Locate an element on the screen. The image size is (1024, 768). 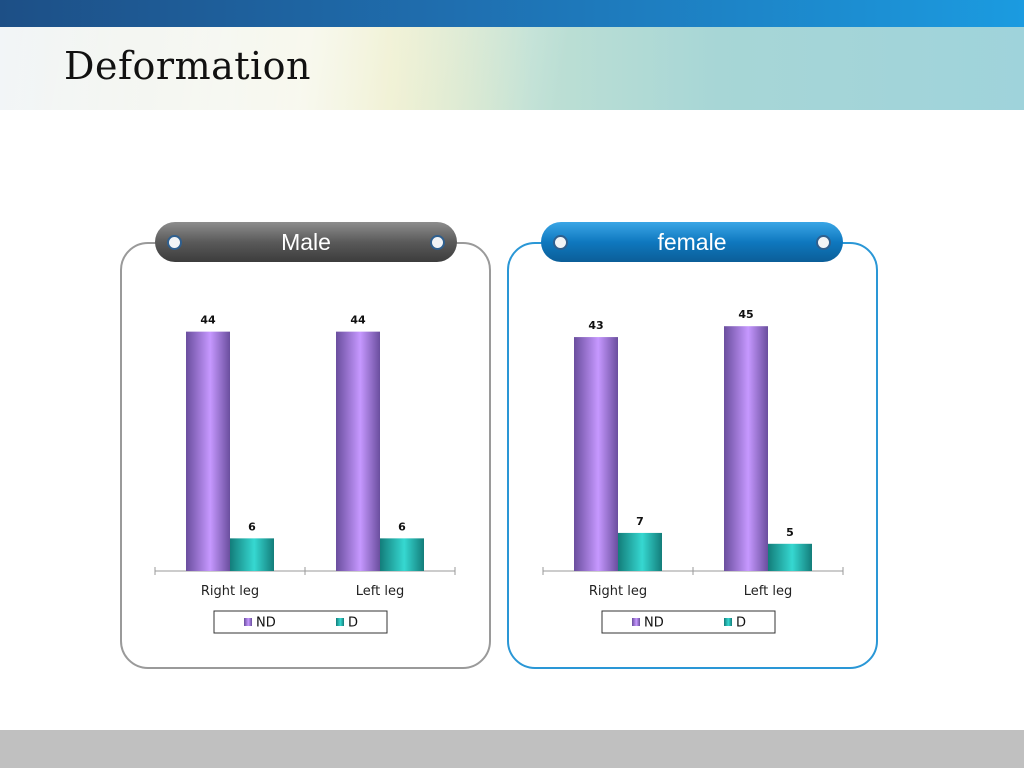
male-chart-header: Male is located at coordinates (306, 242).